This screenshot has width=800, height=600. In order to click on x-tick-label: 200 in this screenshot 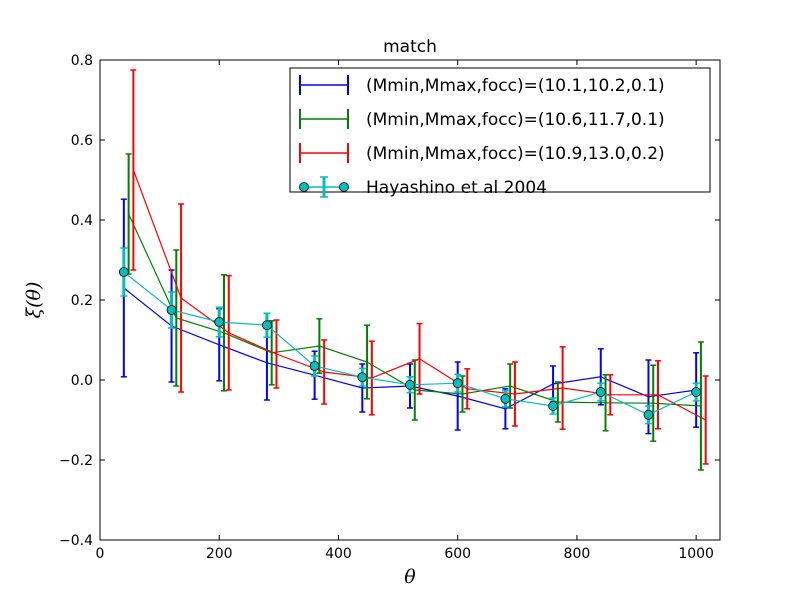, I will do `click(219, 554)`.